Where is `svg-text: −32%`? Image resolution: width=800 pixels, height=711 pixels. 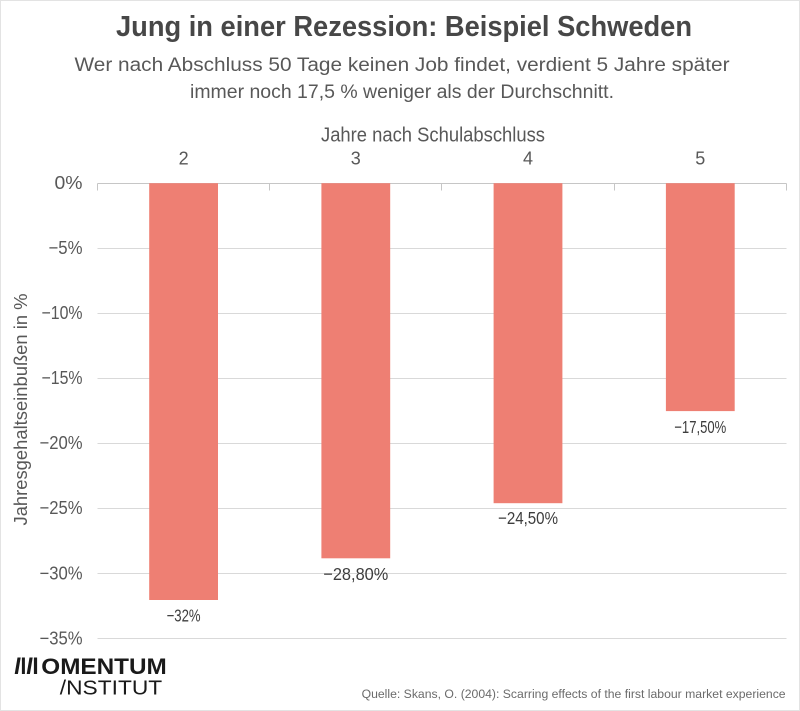 svg-text: −32% is located at coordinates (184, 616).